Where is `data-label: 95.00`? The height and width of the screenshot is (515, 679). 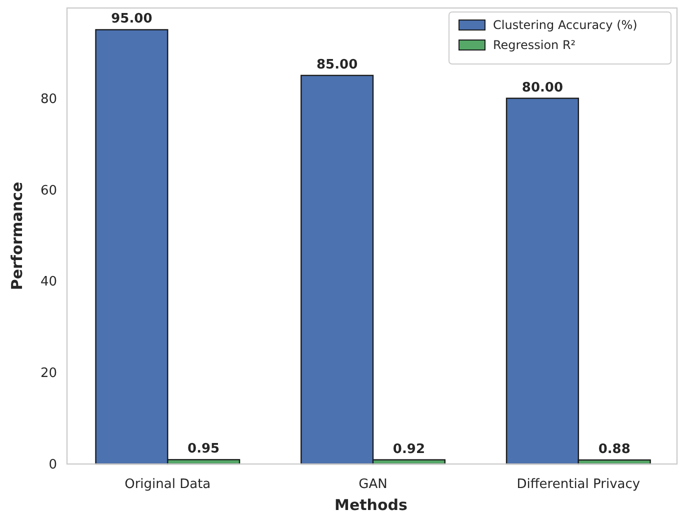 data-label: 95.00 is located at coordinates (131, 19).